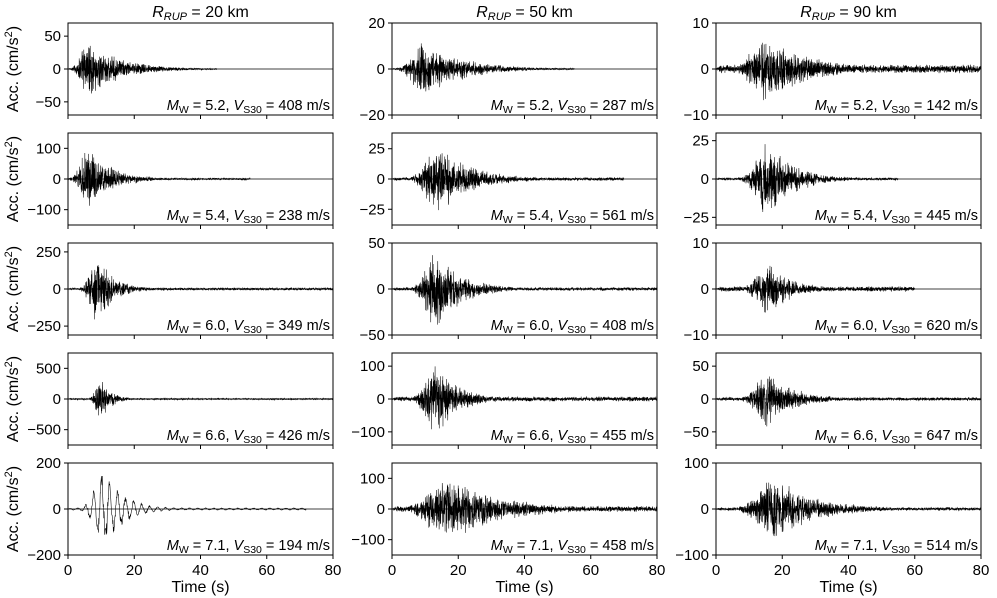  I want to click on panel-r3-c2: −50 0 50 MW = 6.0, VS30 = 408 m/s, so click(509, 289).